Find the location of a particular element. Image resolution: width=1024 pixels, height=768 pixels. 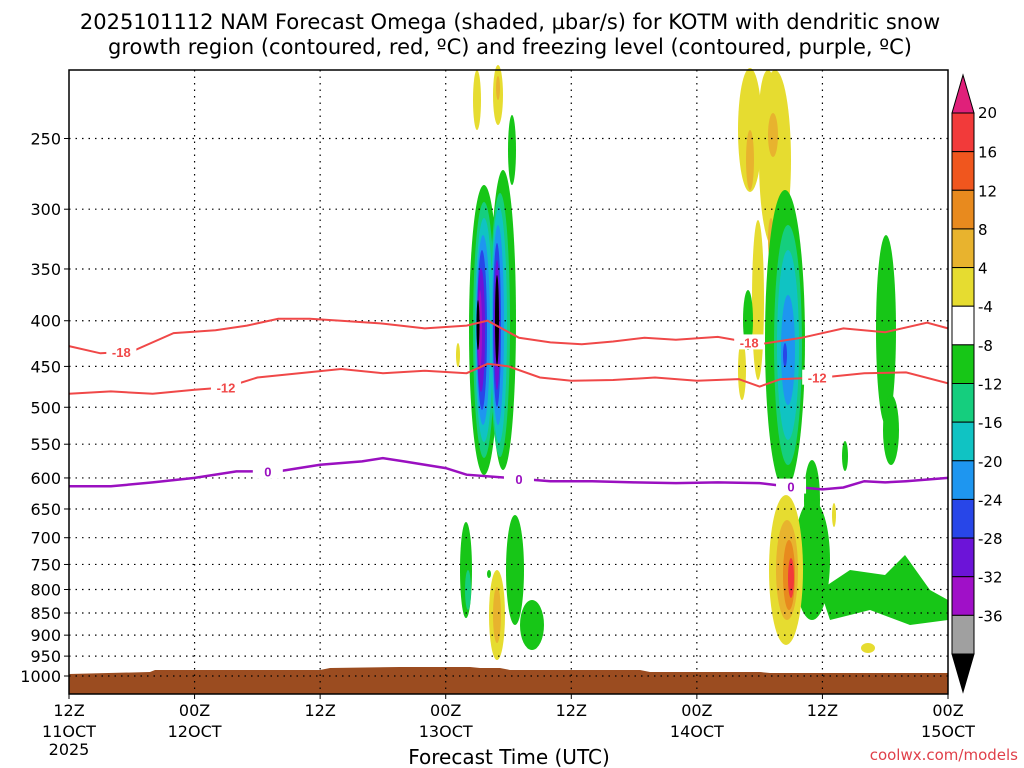

colorbar-tick-label: -32 is located at coordinates (990, 578).